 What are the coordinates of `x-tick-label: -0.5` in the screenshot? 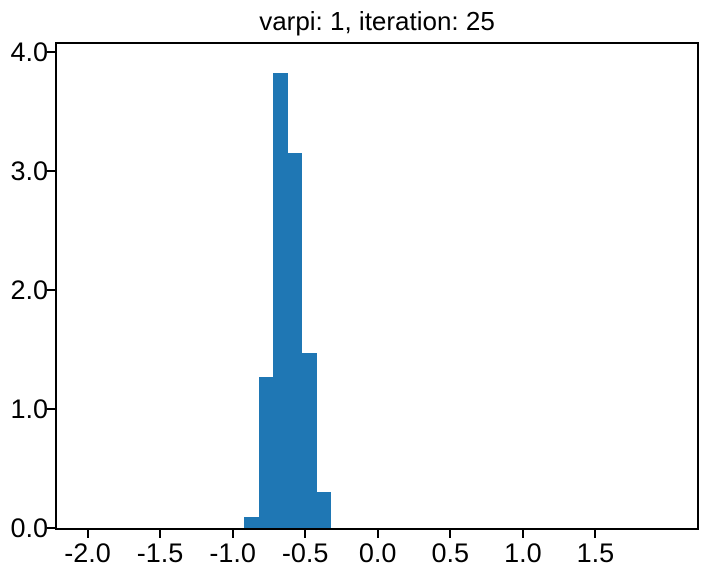 It's located at (305, 553).